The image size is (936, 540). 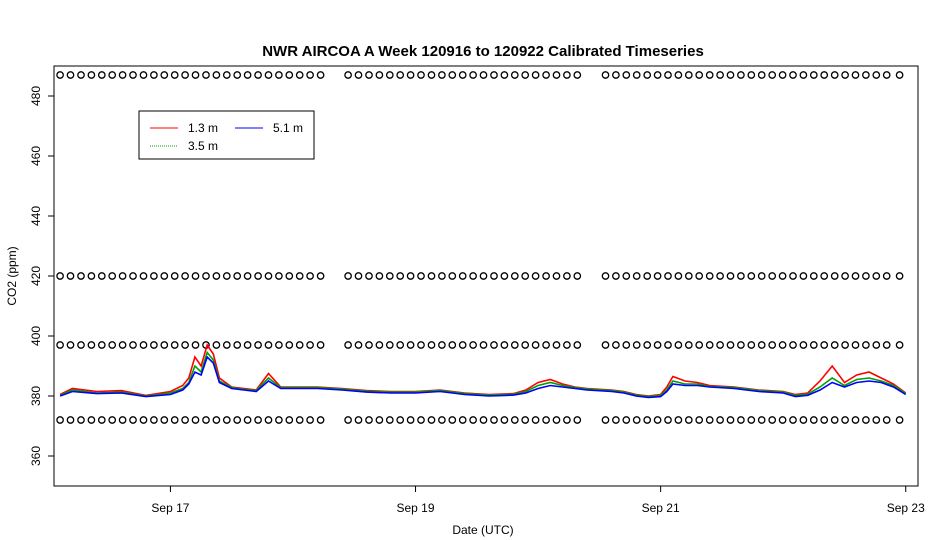 I want to click on series-line-5-1-m, so click(x=483, y=377).